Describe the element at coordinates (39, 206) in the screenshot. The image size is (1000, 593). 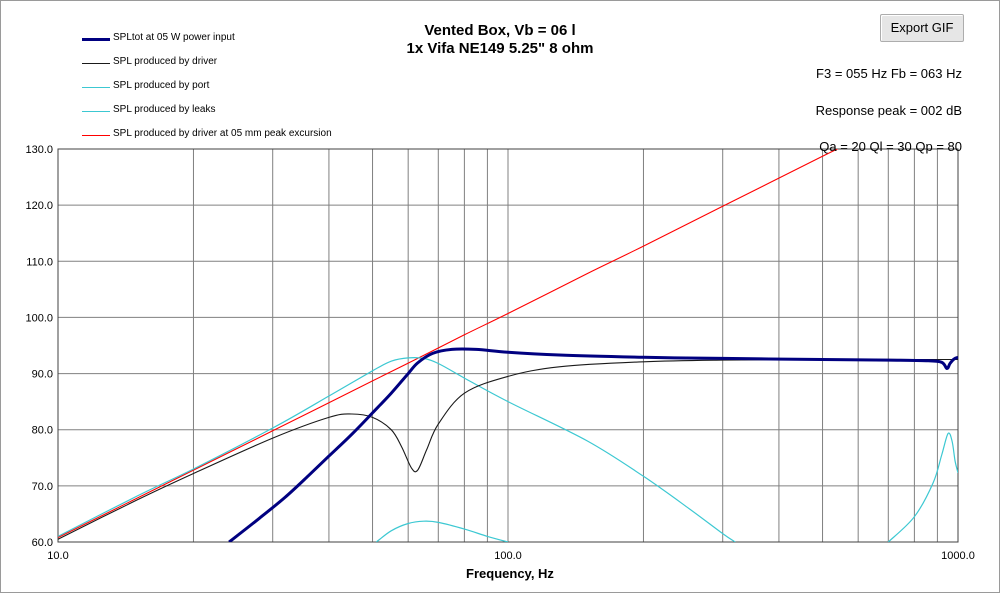
I see `y-tick-label: 120.0` at that location.